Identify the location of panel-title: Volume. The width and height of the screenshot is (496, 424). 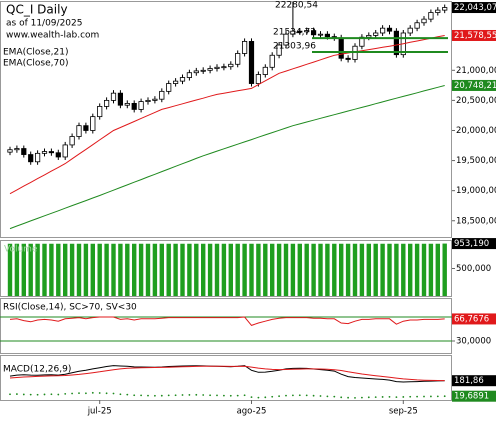
(21, 250).